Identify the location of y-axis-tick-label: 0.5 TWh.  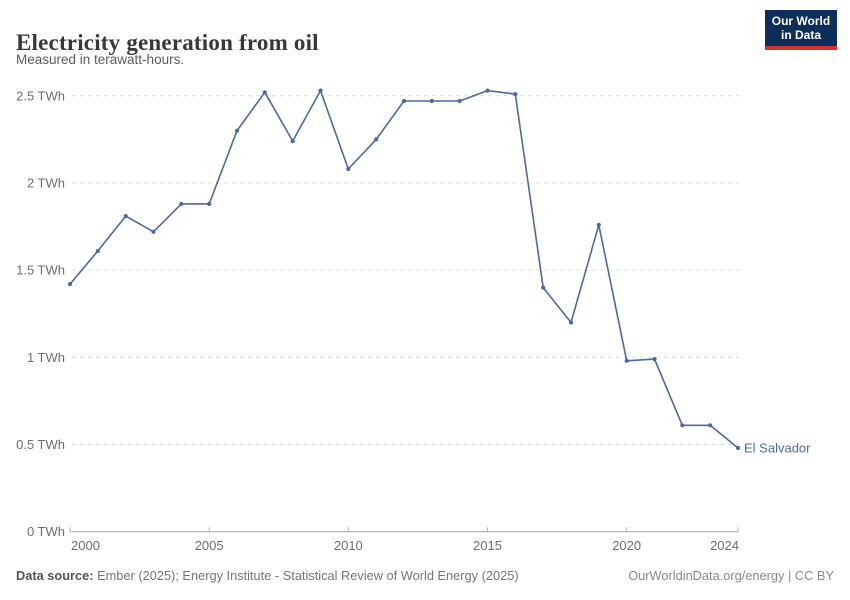
(40, 444).